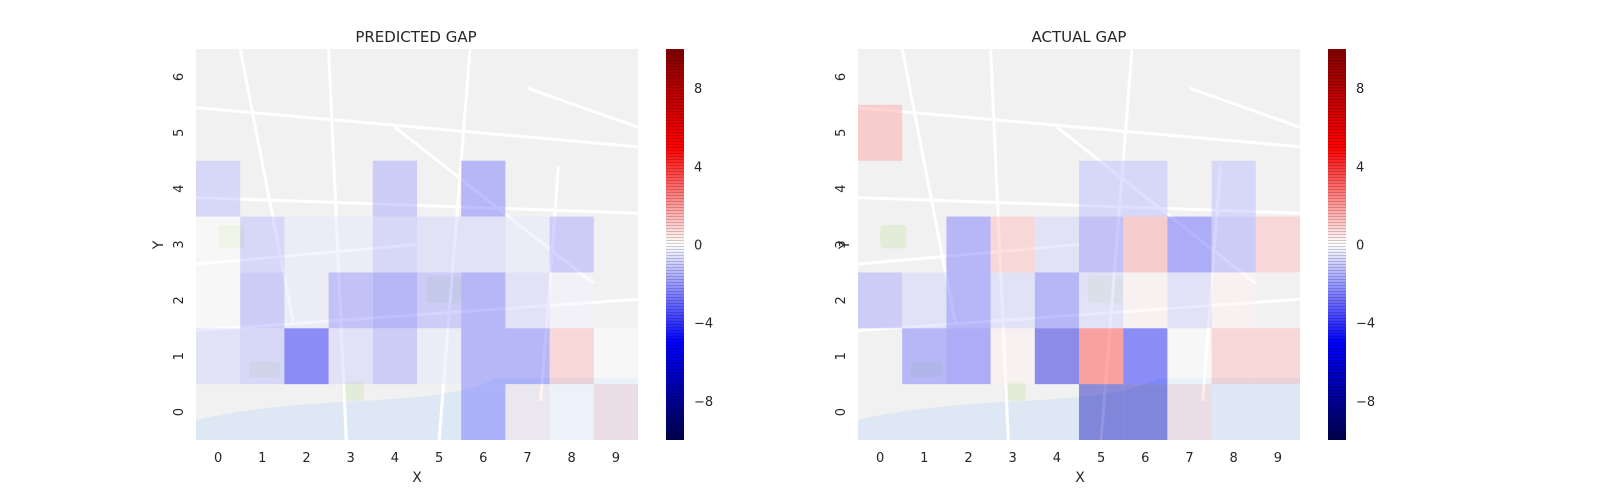 The width and height of the screenshot is (1600, 500). Describe the element at coordinates (527, 458) in the screenshot. I see `x-tick-label: 7` at that location.